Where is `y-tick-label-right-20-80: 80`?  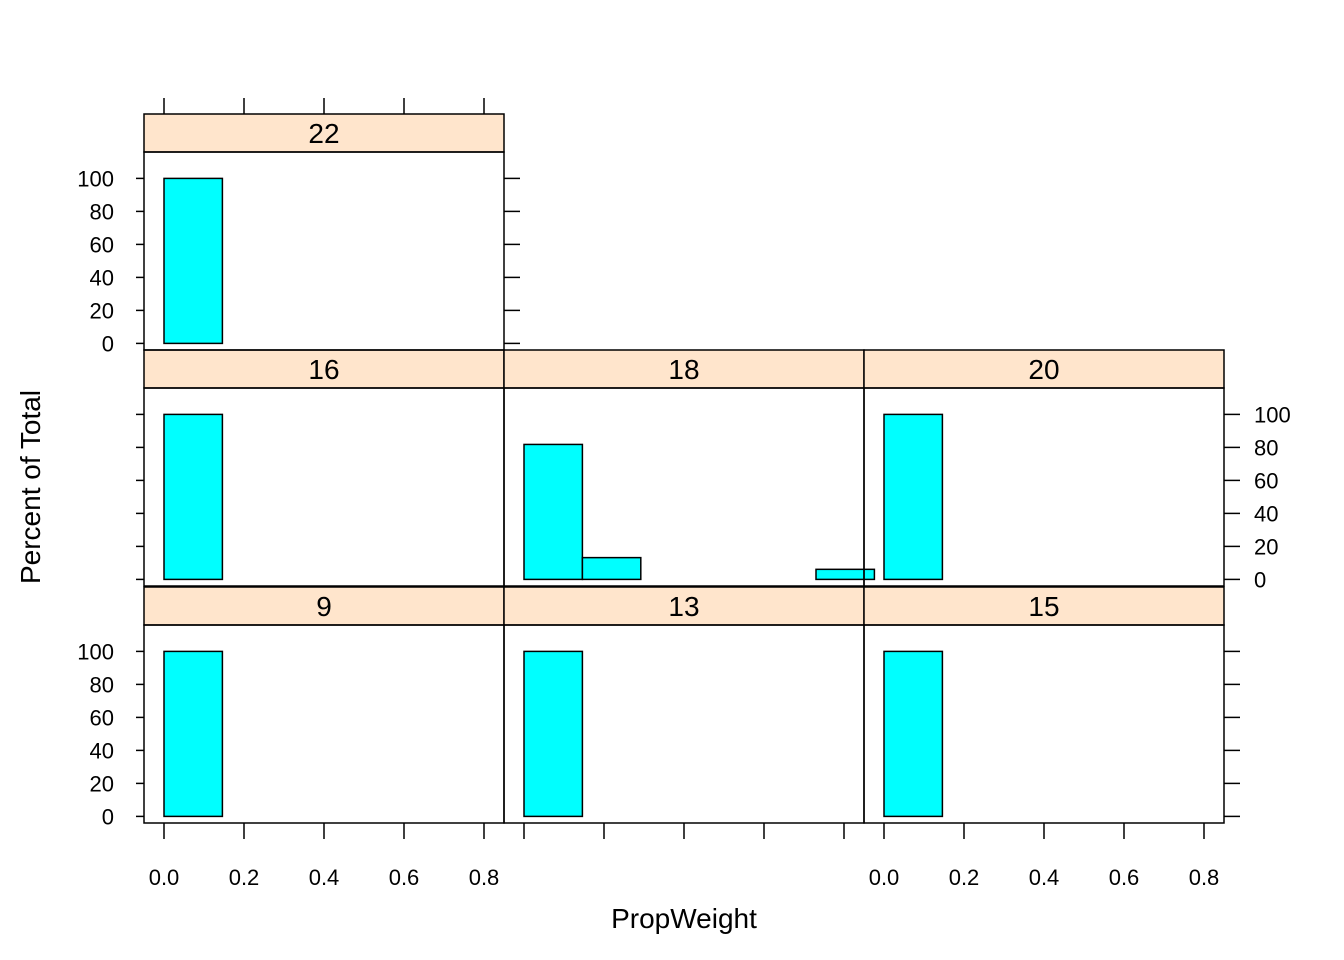 y-tick-label-right-20-80: 80 is located at coordinates (1266, 447).